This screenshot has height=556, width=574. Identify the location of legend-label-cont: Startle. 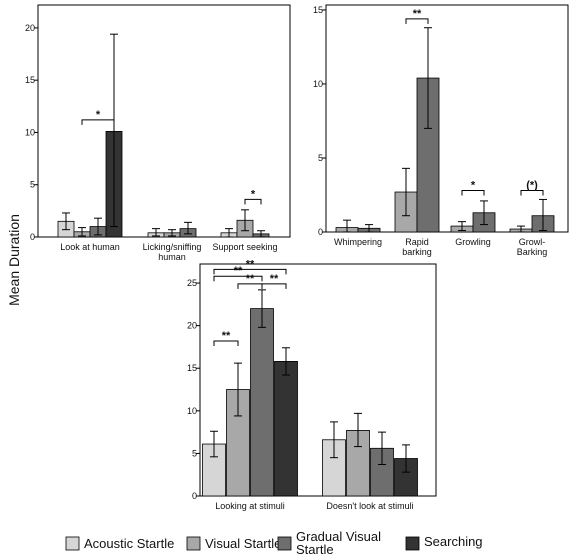
(315, 549).